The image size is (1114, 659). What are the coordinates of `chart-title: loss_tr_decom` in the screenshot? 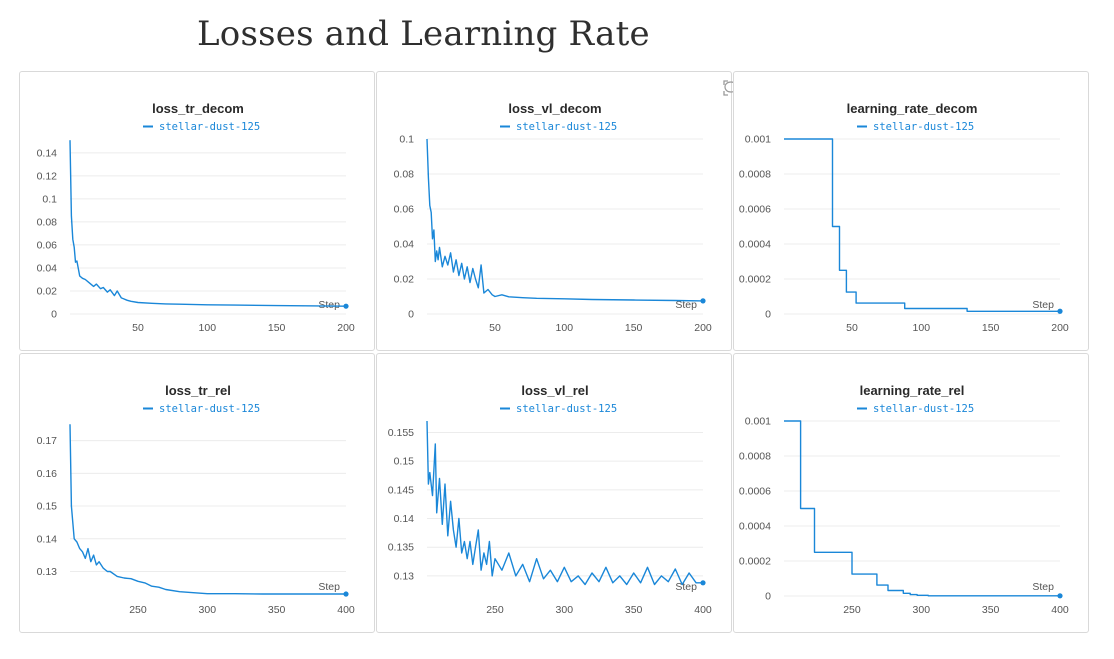 It's located at (198, 108).